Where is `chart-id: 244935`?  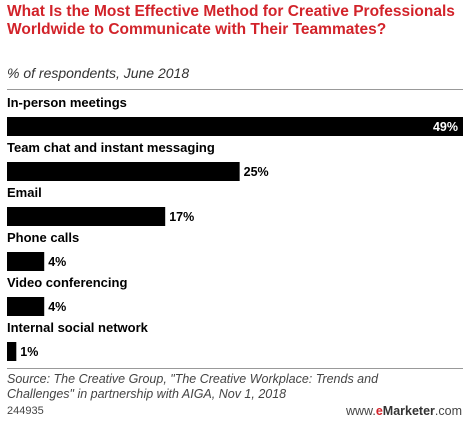 chart-id: 244935 is located at coordinates (25, 411).